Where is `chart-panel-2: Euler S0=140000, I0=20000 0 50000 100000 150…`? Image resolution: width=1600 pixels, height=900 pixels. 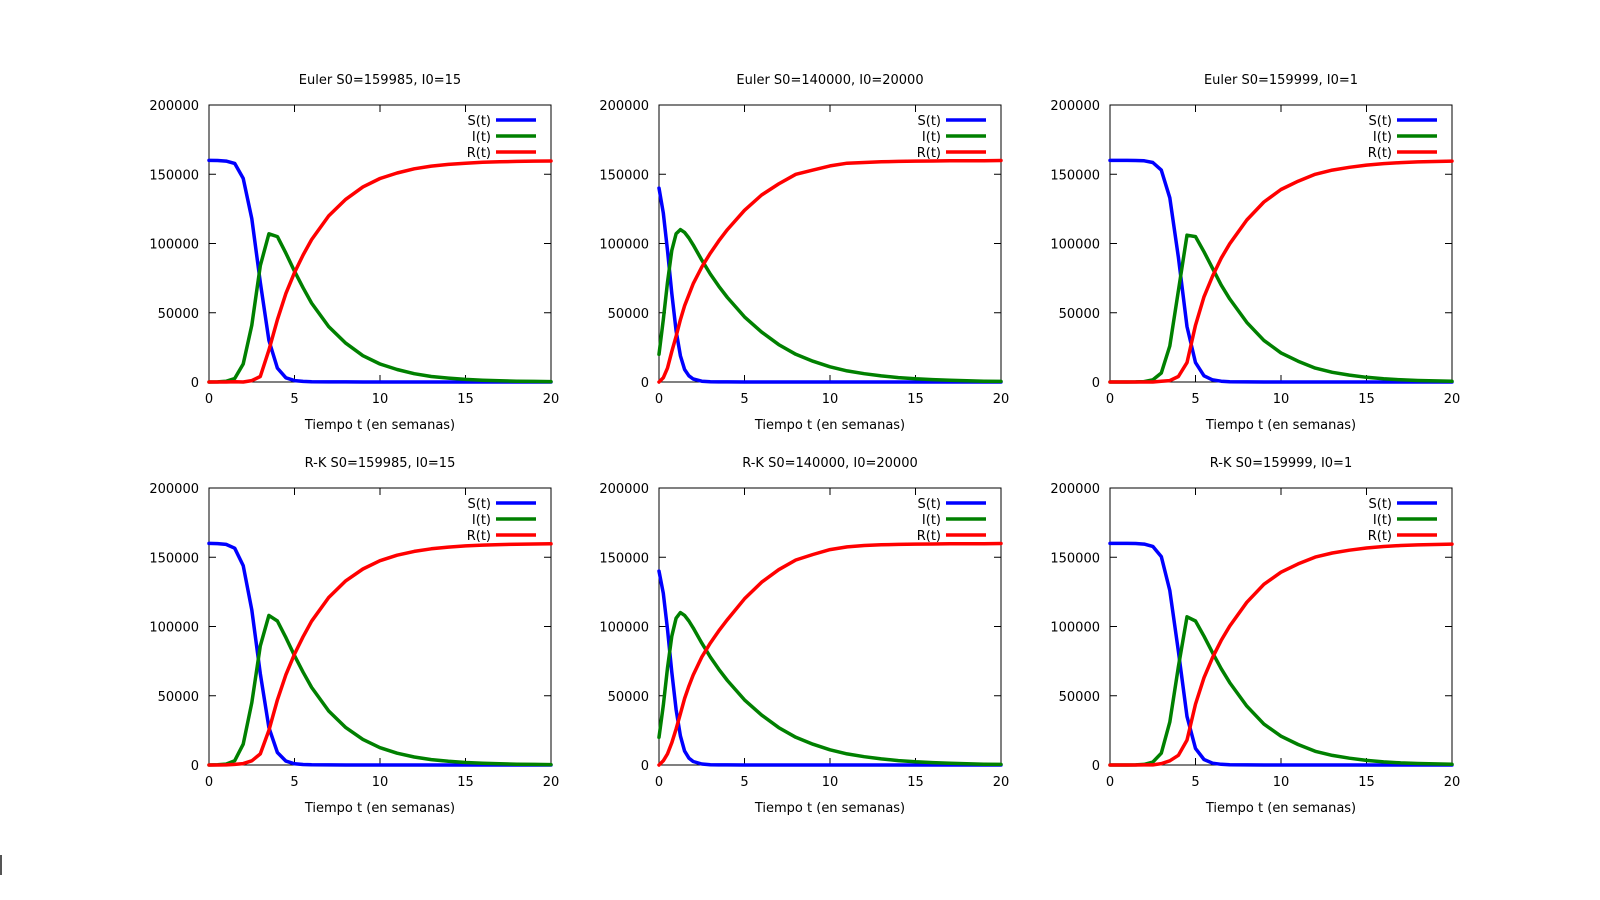 chart-panel-2: Euler S0=140000, I0=20000 0 50000 100000 150… is located at coordinates (804, 253).